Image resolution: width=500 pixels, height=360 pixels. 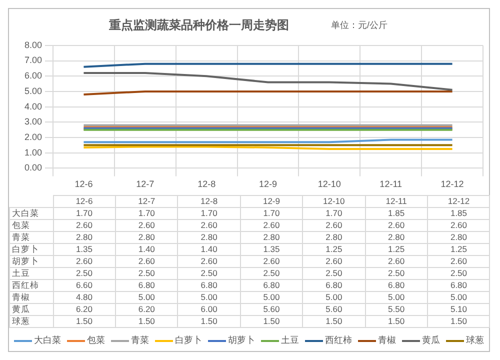 What do you see at coordinates (207, 184) in the screenshot?
I see `x-tick-label: 12-8` at bounding box center [207, 184].